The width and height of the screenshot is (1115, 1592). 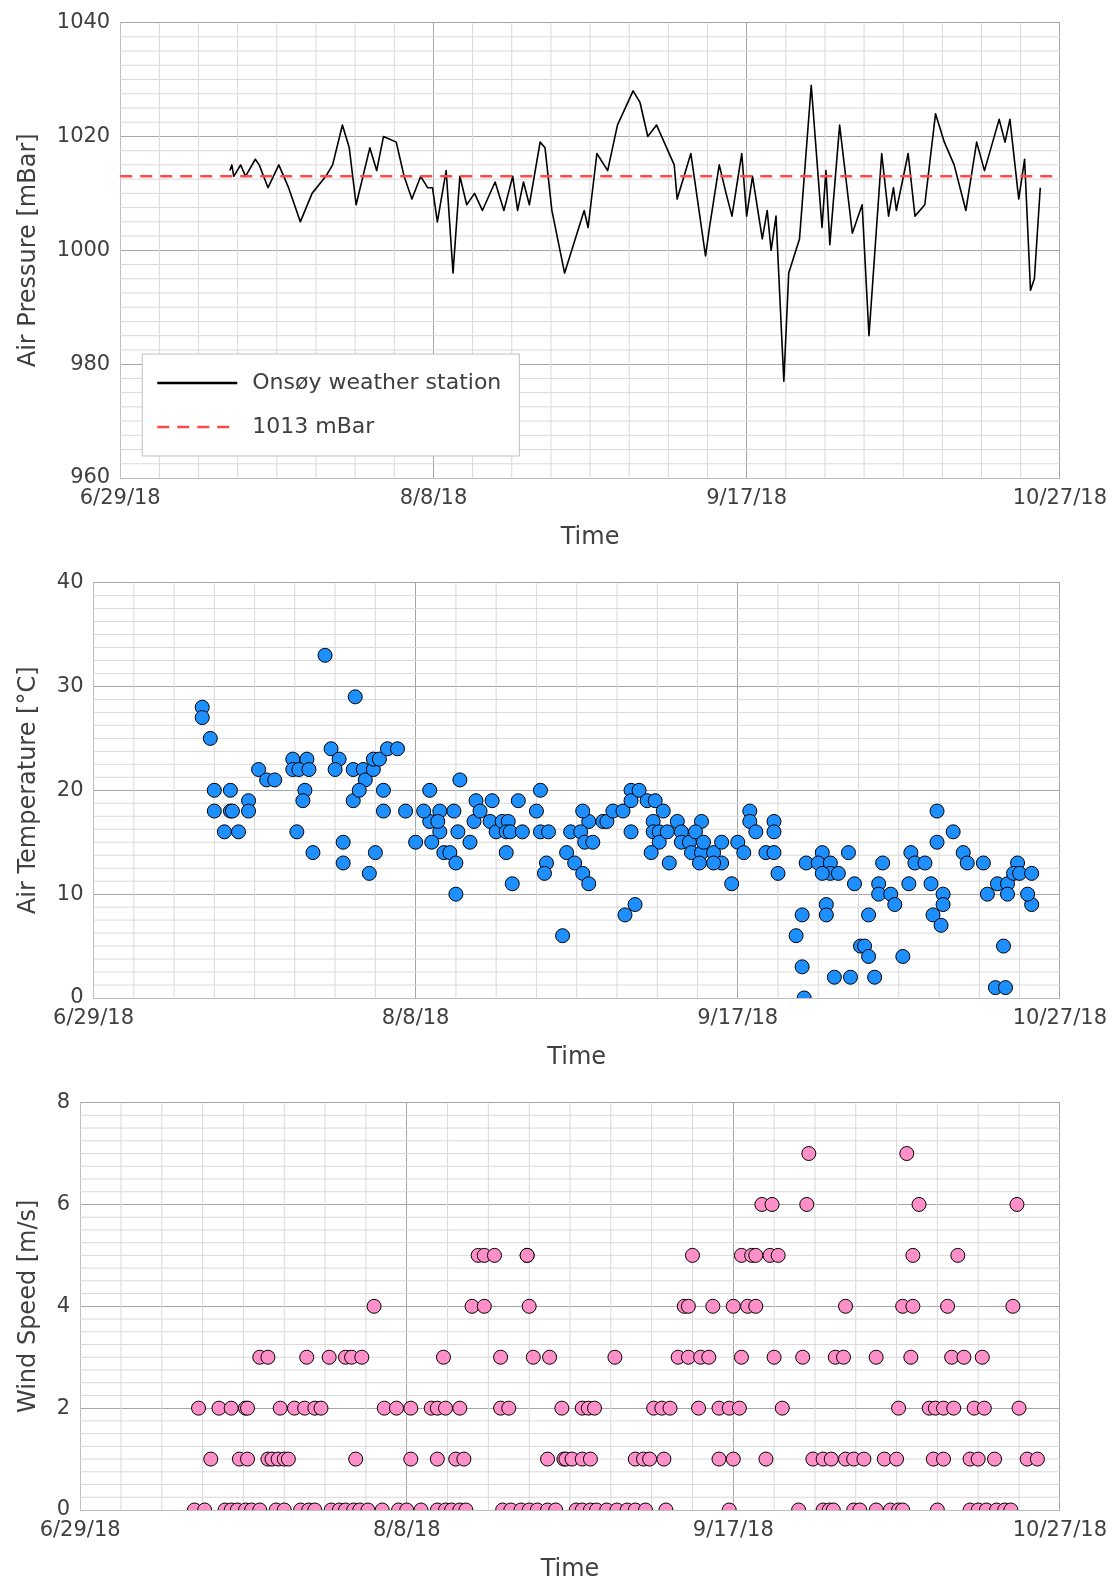 I want to click on y-tick-label: 30, so click(x=70, y=684).